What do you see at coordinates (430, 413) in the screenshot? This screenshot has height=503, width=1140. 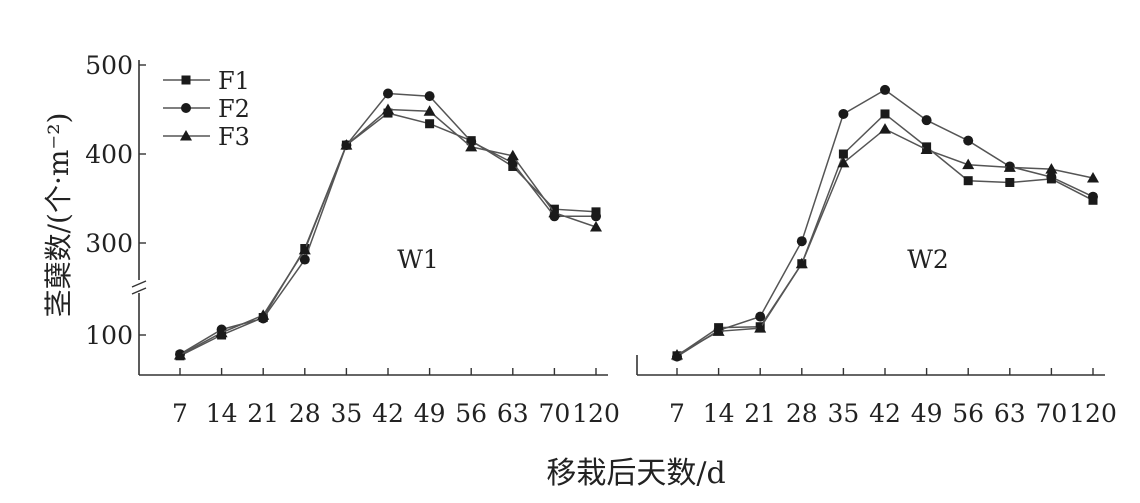 I see `panel-w1-x-tick-label: 49` at bounding box center [430, 413].